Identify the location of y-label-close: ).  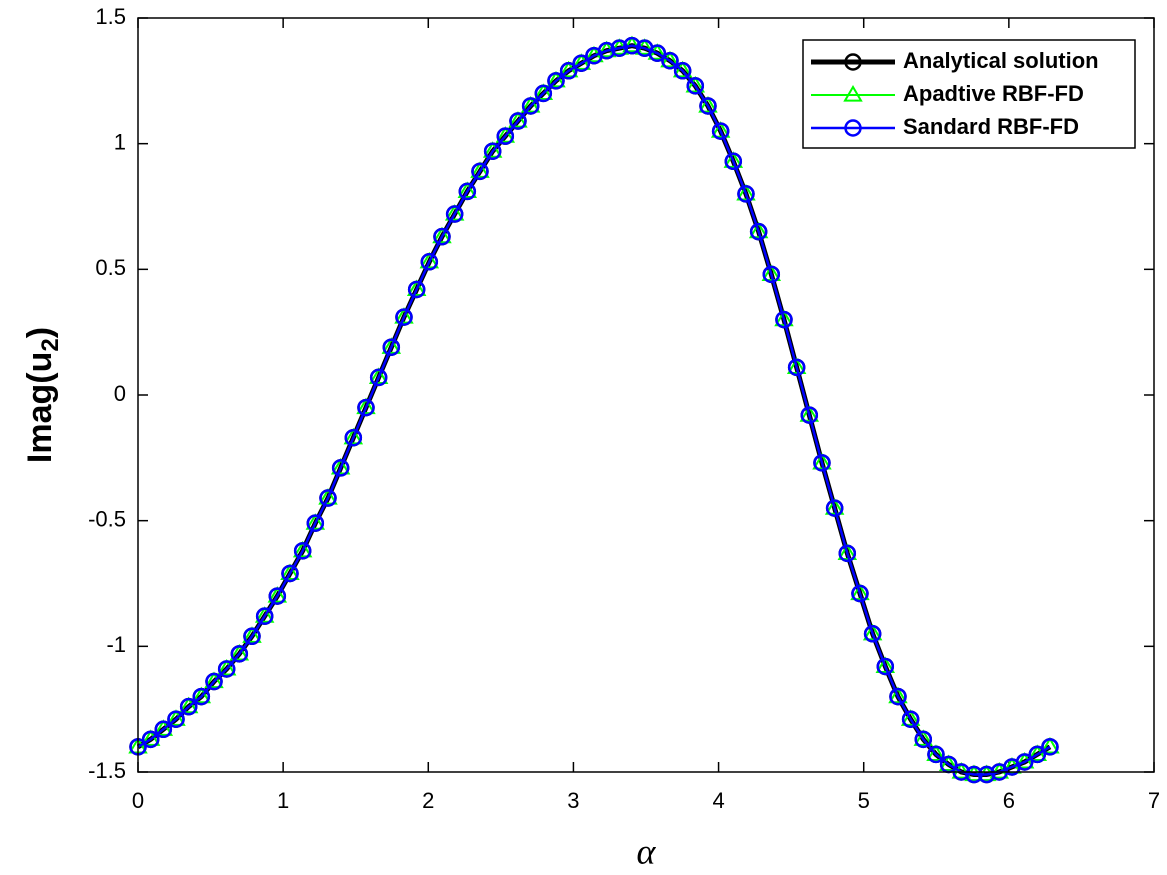
(40, 332).